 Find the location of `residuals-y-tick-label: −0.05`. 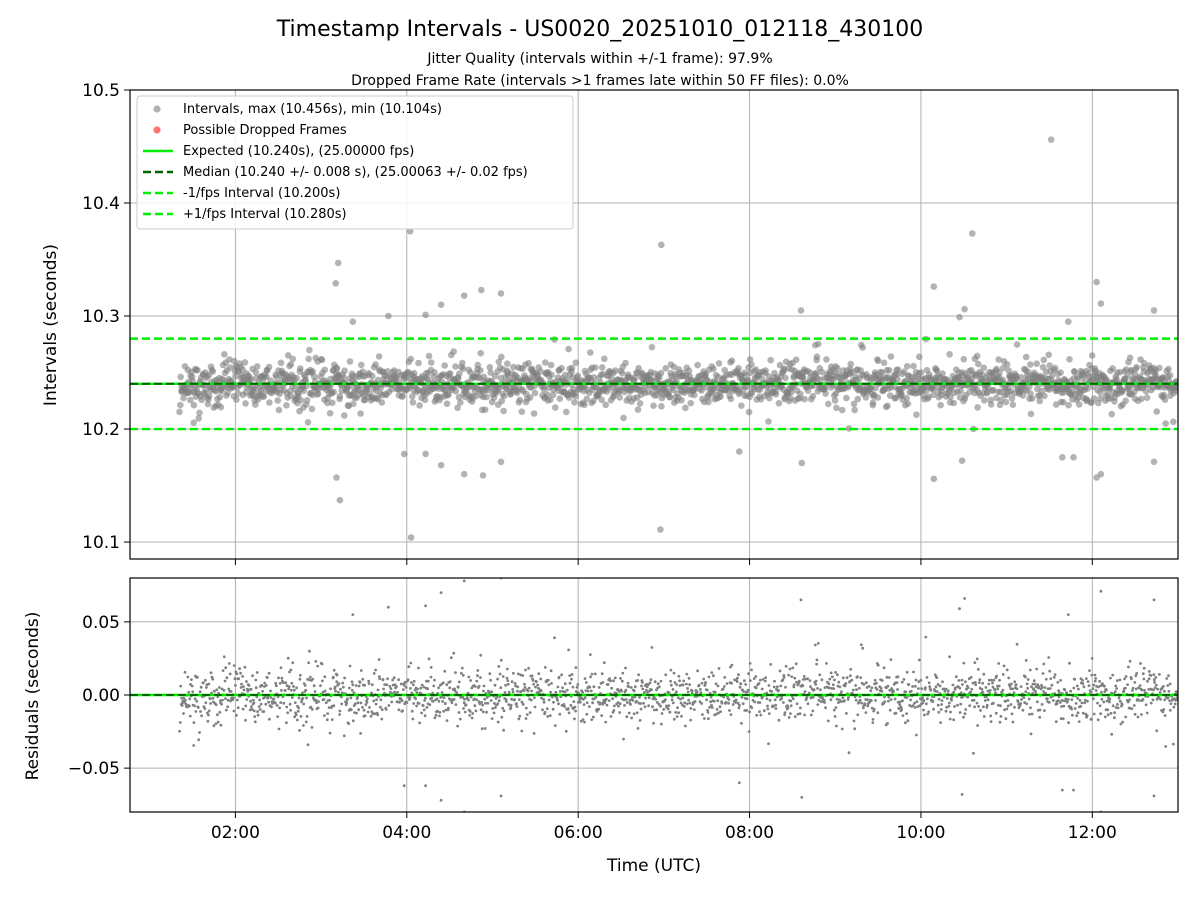

residuals-y-tick-label: −0.05 is located at coordinates (94, 769).